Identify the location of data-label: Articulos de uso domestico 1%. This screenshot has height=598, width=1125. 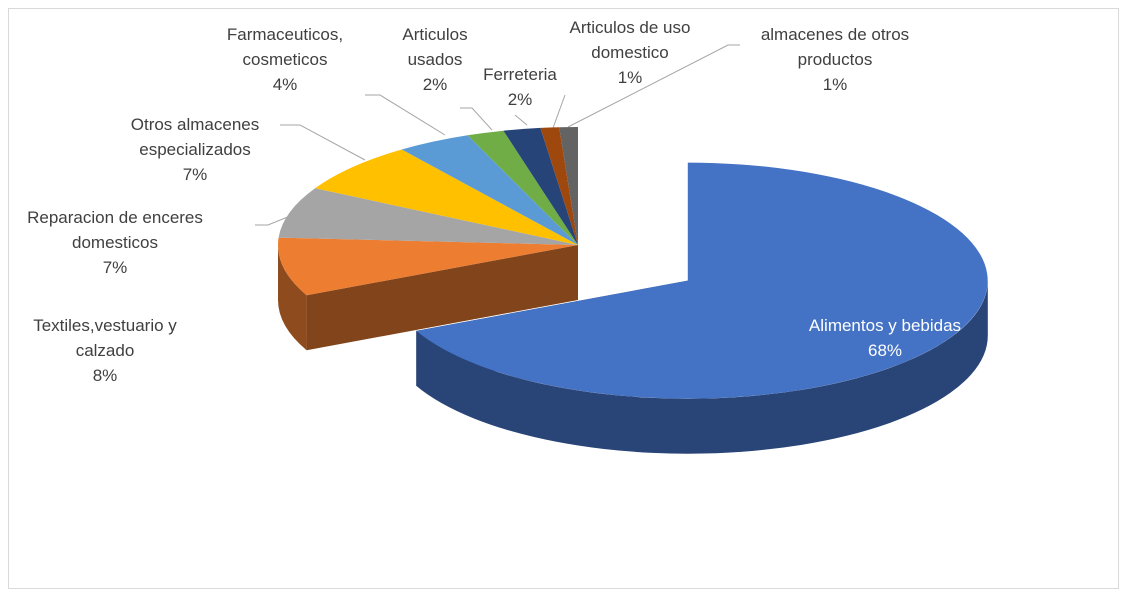
(630, 52).